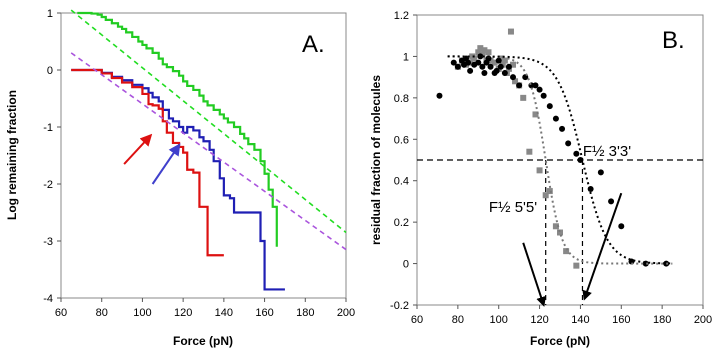 The image size is (717, 352). What do you see at coordinates (401, 16) in the screenshot?
I see `panel-b-ytick-label: 1.2` at bounding box center [401, 16].